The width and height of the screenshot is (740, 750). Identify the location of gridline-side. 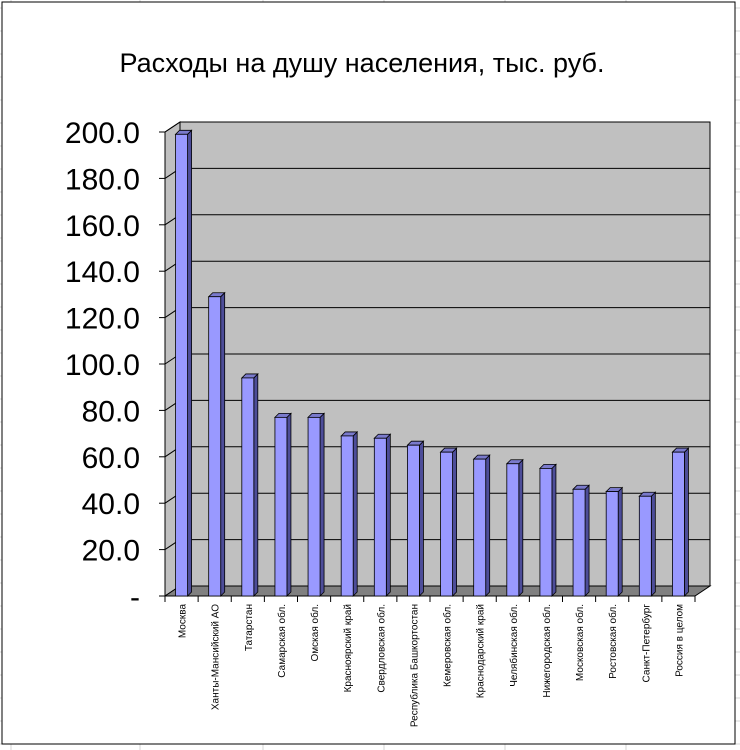
(172, 127).